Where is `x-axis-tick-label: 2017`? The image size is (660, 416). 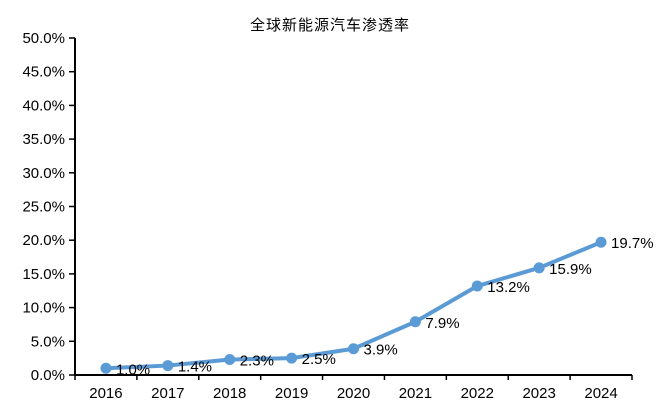 x-axis-tick-label: 2017 is located at coordinates (167, 393).